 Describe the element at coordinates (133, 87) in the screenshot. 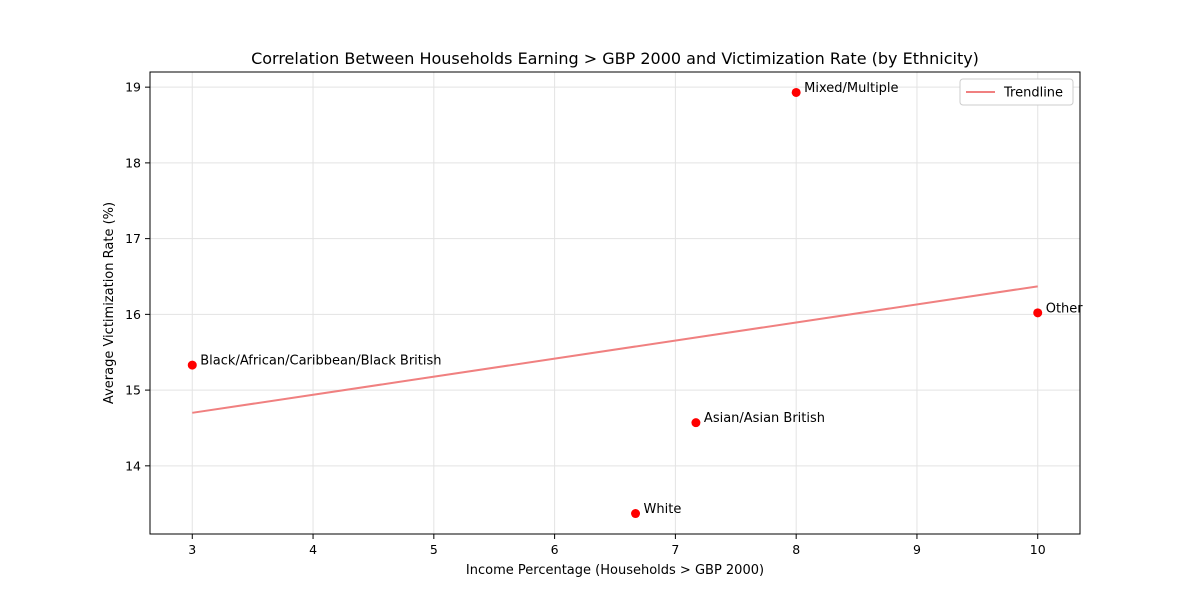

I see `y-tick-label: 19` at that location.